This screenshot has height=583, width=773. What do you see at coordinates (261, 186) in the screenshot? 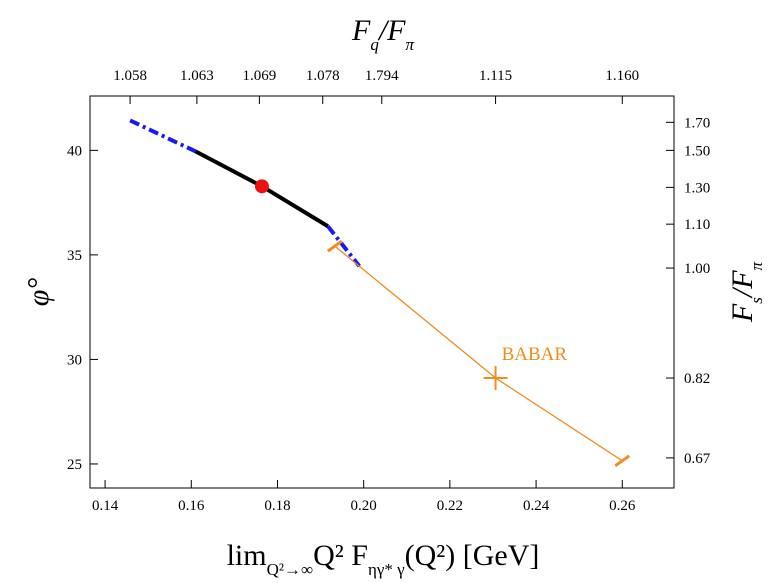
I see `point` at bounding box center [261, 186].